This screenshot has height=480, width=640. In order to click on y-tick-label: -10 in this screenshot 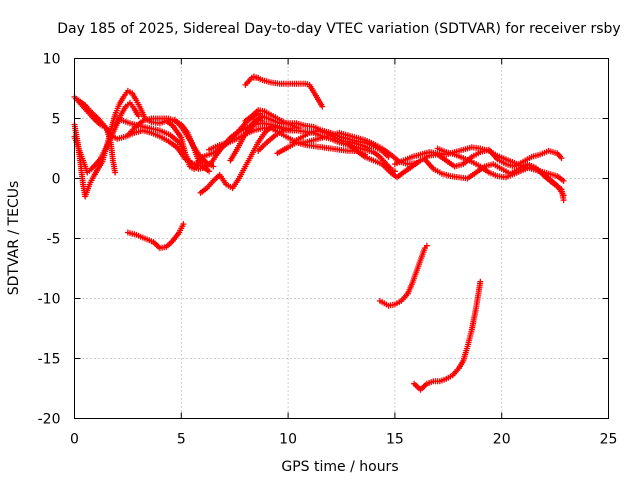, I will do `click(49, 300)`.